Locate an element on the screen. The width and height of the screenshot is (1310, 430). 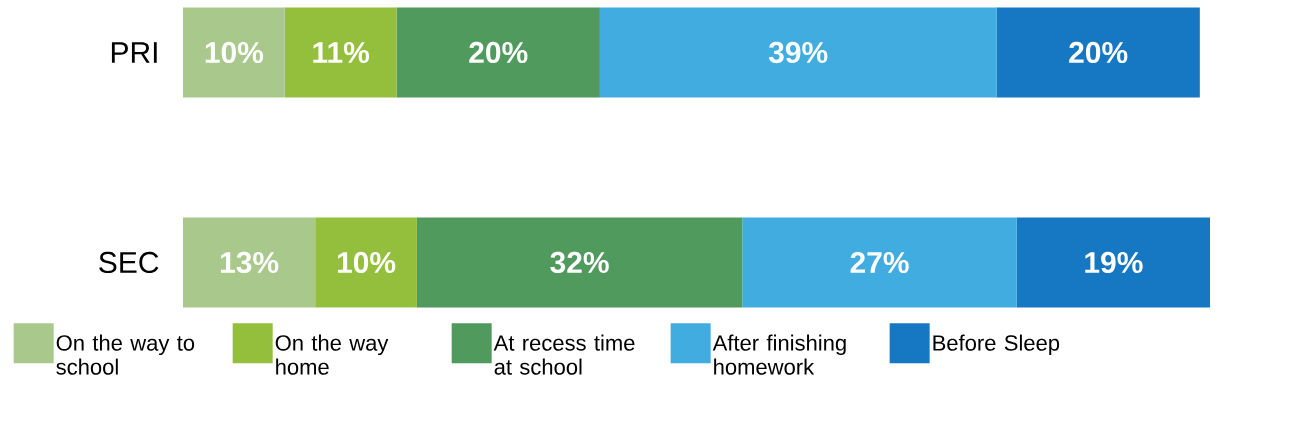
y-tick-label: SEC is located at coordinates (129, 262).